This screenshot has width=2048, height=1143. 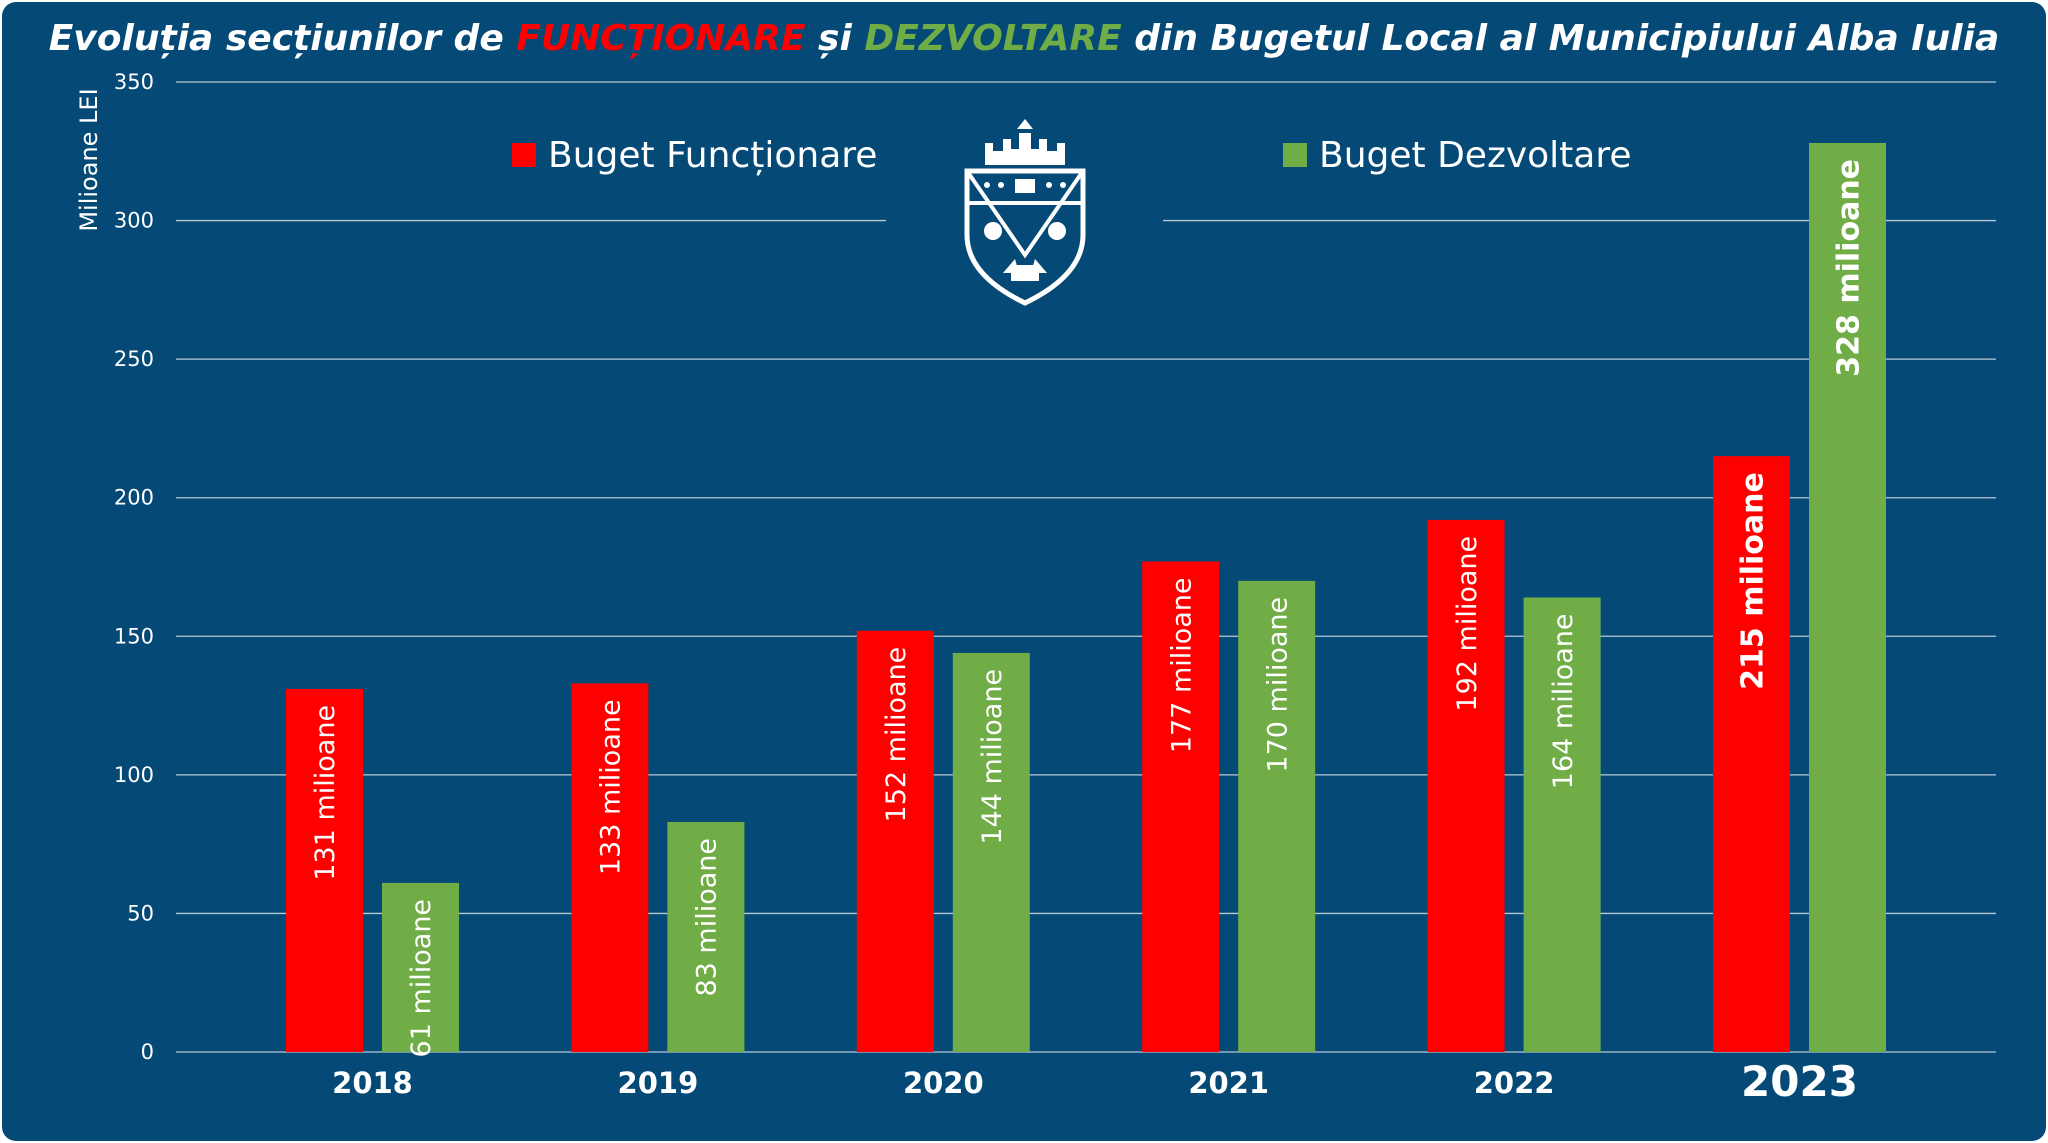 I want to click on data-label-functionare-2018: 131 milioane, so click(x=325, y=793).